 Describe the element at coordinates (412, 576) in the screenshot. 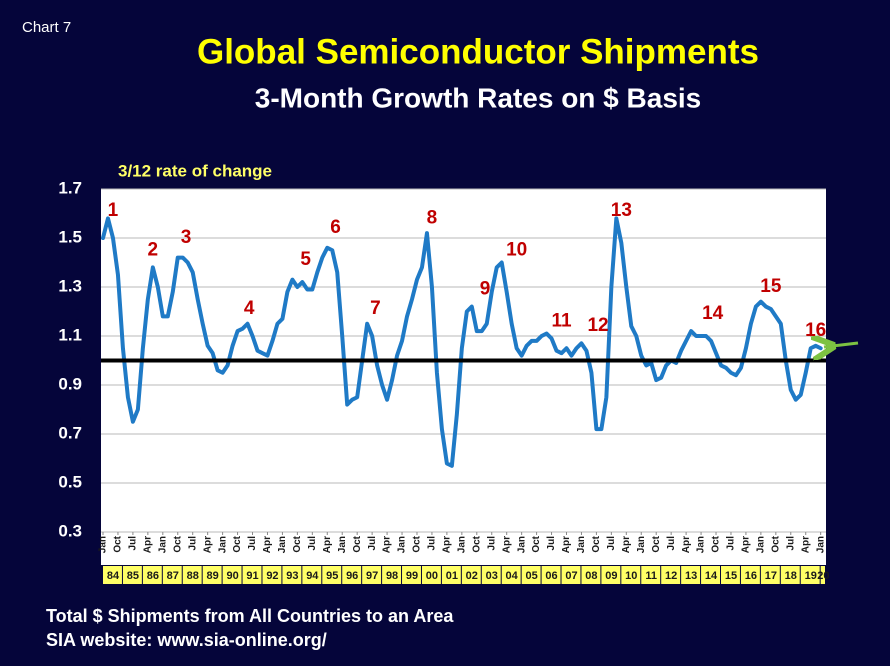

I see `year-label: 99` at that location.